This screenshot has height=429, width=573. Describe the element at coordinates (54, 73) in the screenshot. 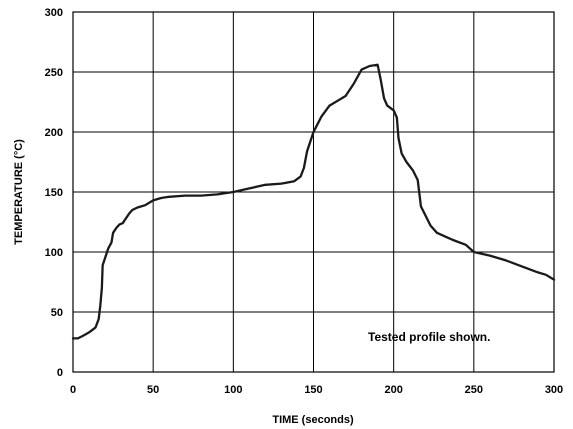

I see `y-tick-label-250: 250` at that location.